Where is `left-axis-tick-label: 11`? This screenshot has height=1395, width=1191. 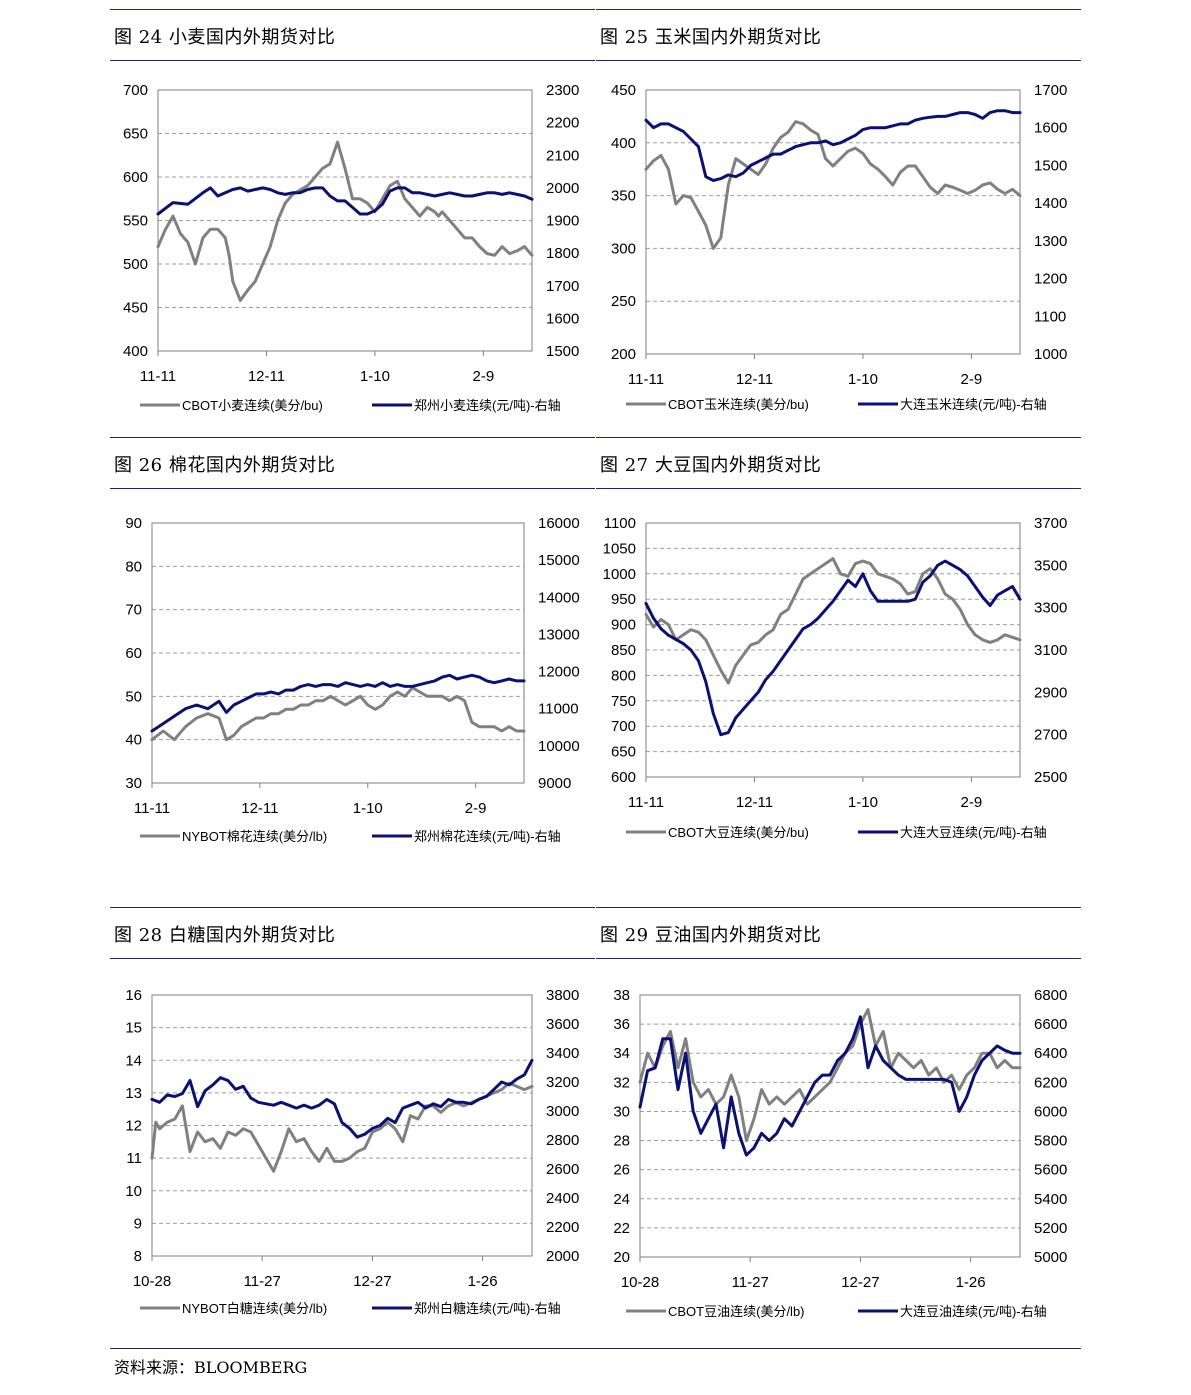
left-axis-tick-label: 11 is located at coordinates (134, 1158).